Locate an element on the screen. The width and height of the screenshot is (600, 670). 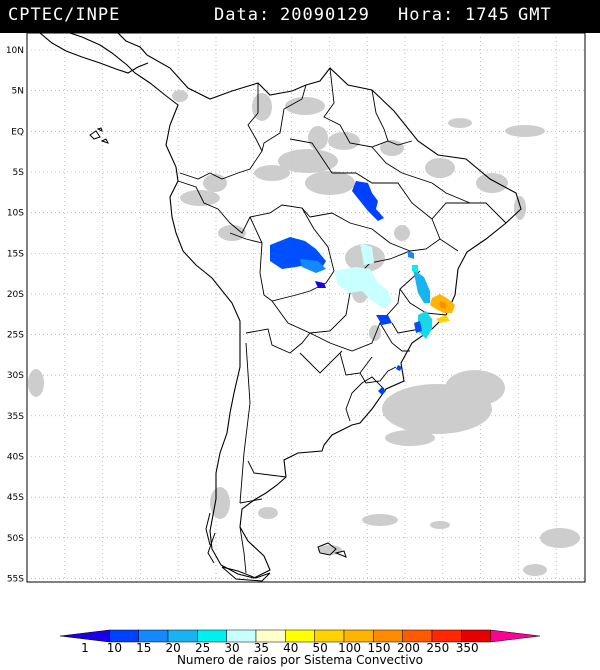
legend-tick-50: 50 is located at coordinates (320, 648).